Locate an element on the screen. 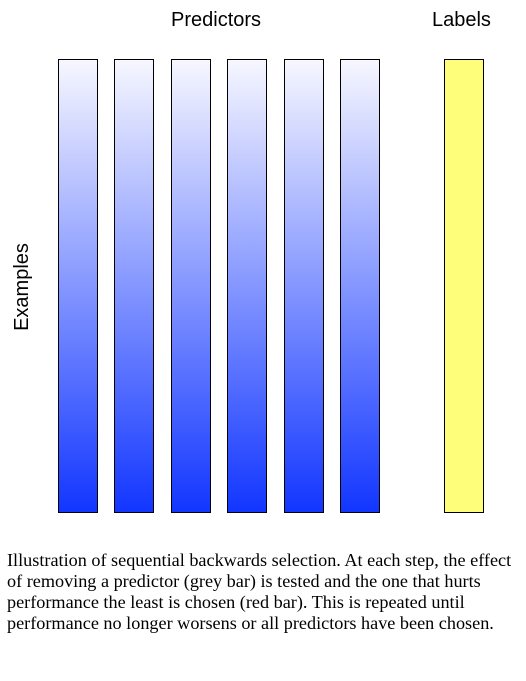 The width and height of the screenshot is (526, 681). label-bar is located at coordinates (464, 286).